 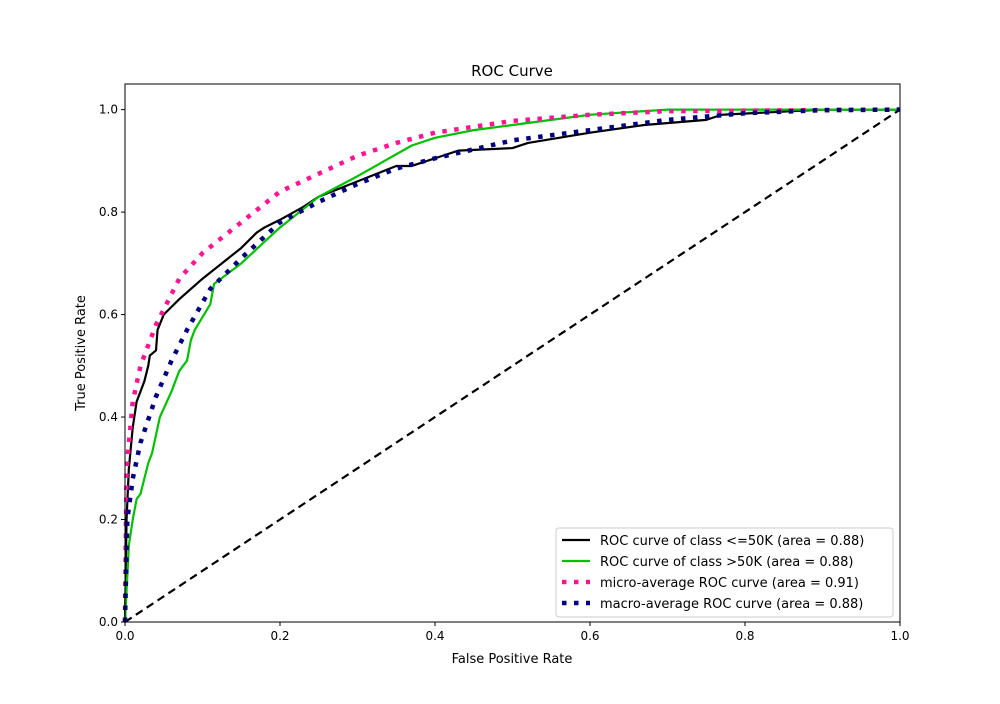 I want to click on x-tick-label: 0.2, so click(x=279, y=636).